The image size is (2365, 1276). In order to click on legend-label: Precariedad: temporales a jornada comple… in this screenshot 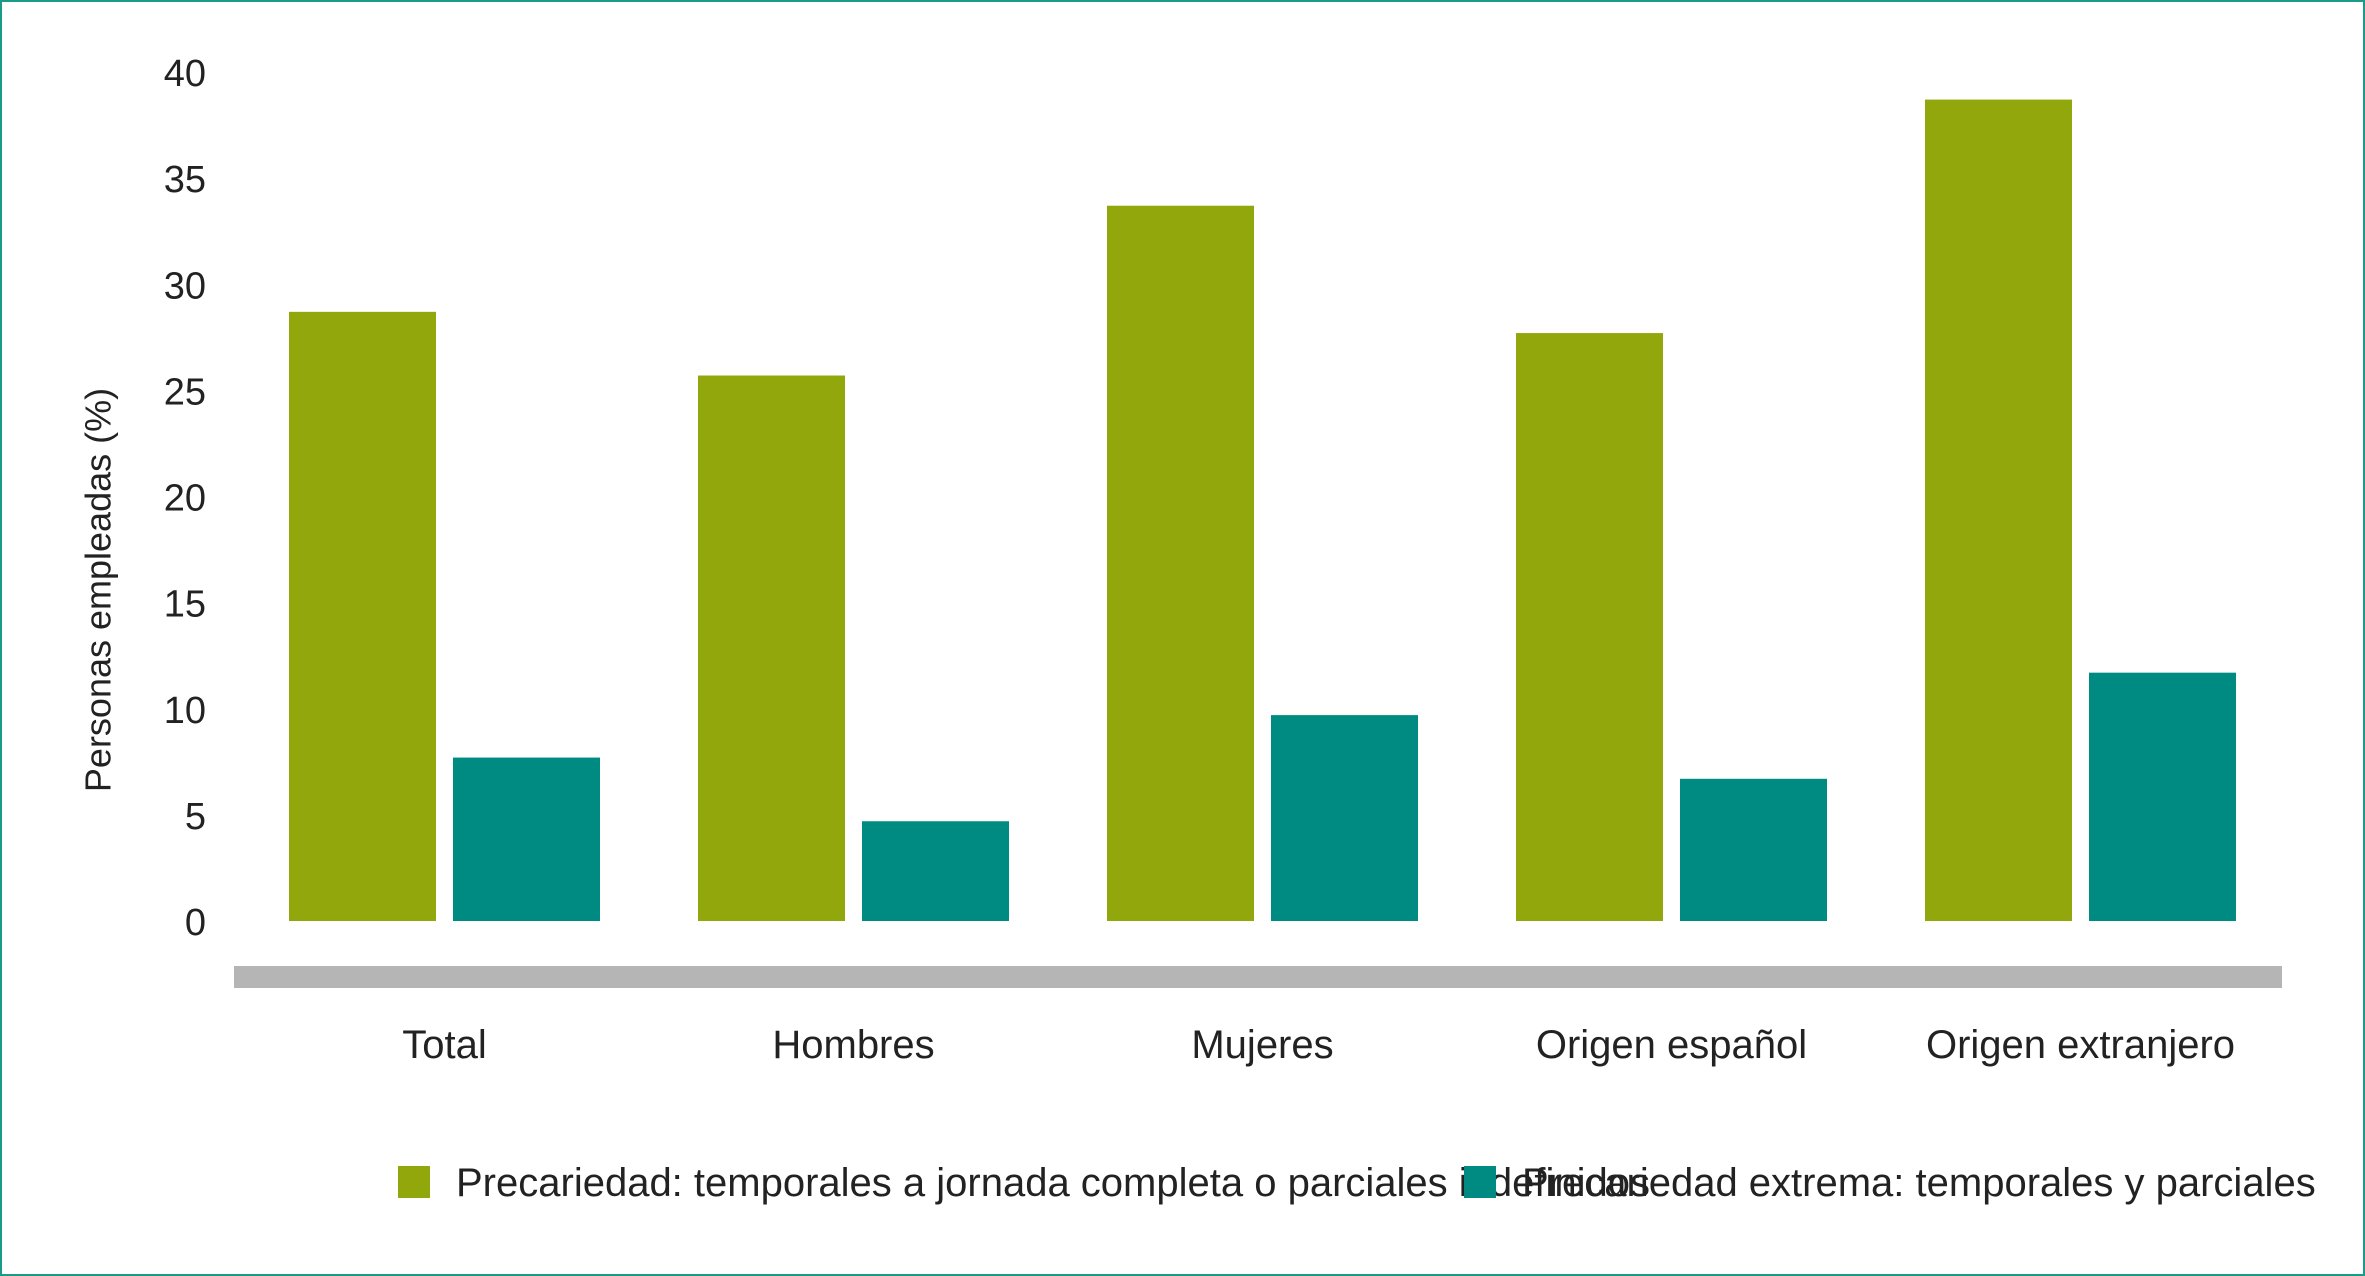, I will do `click(1053, 1183)`.